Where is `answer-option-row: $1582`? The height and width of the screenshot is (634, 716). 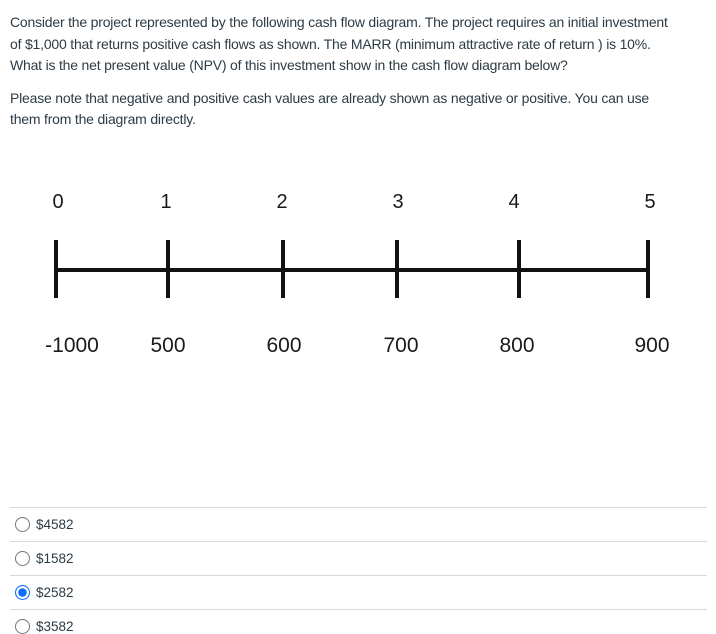 answer-option-row: $1582 is located at coordinates (358, 558).